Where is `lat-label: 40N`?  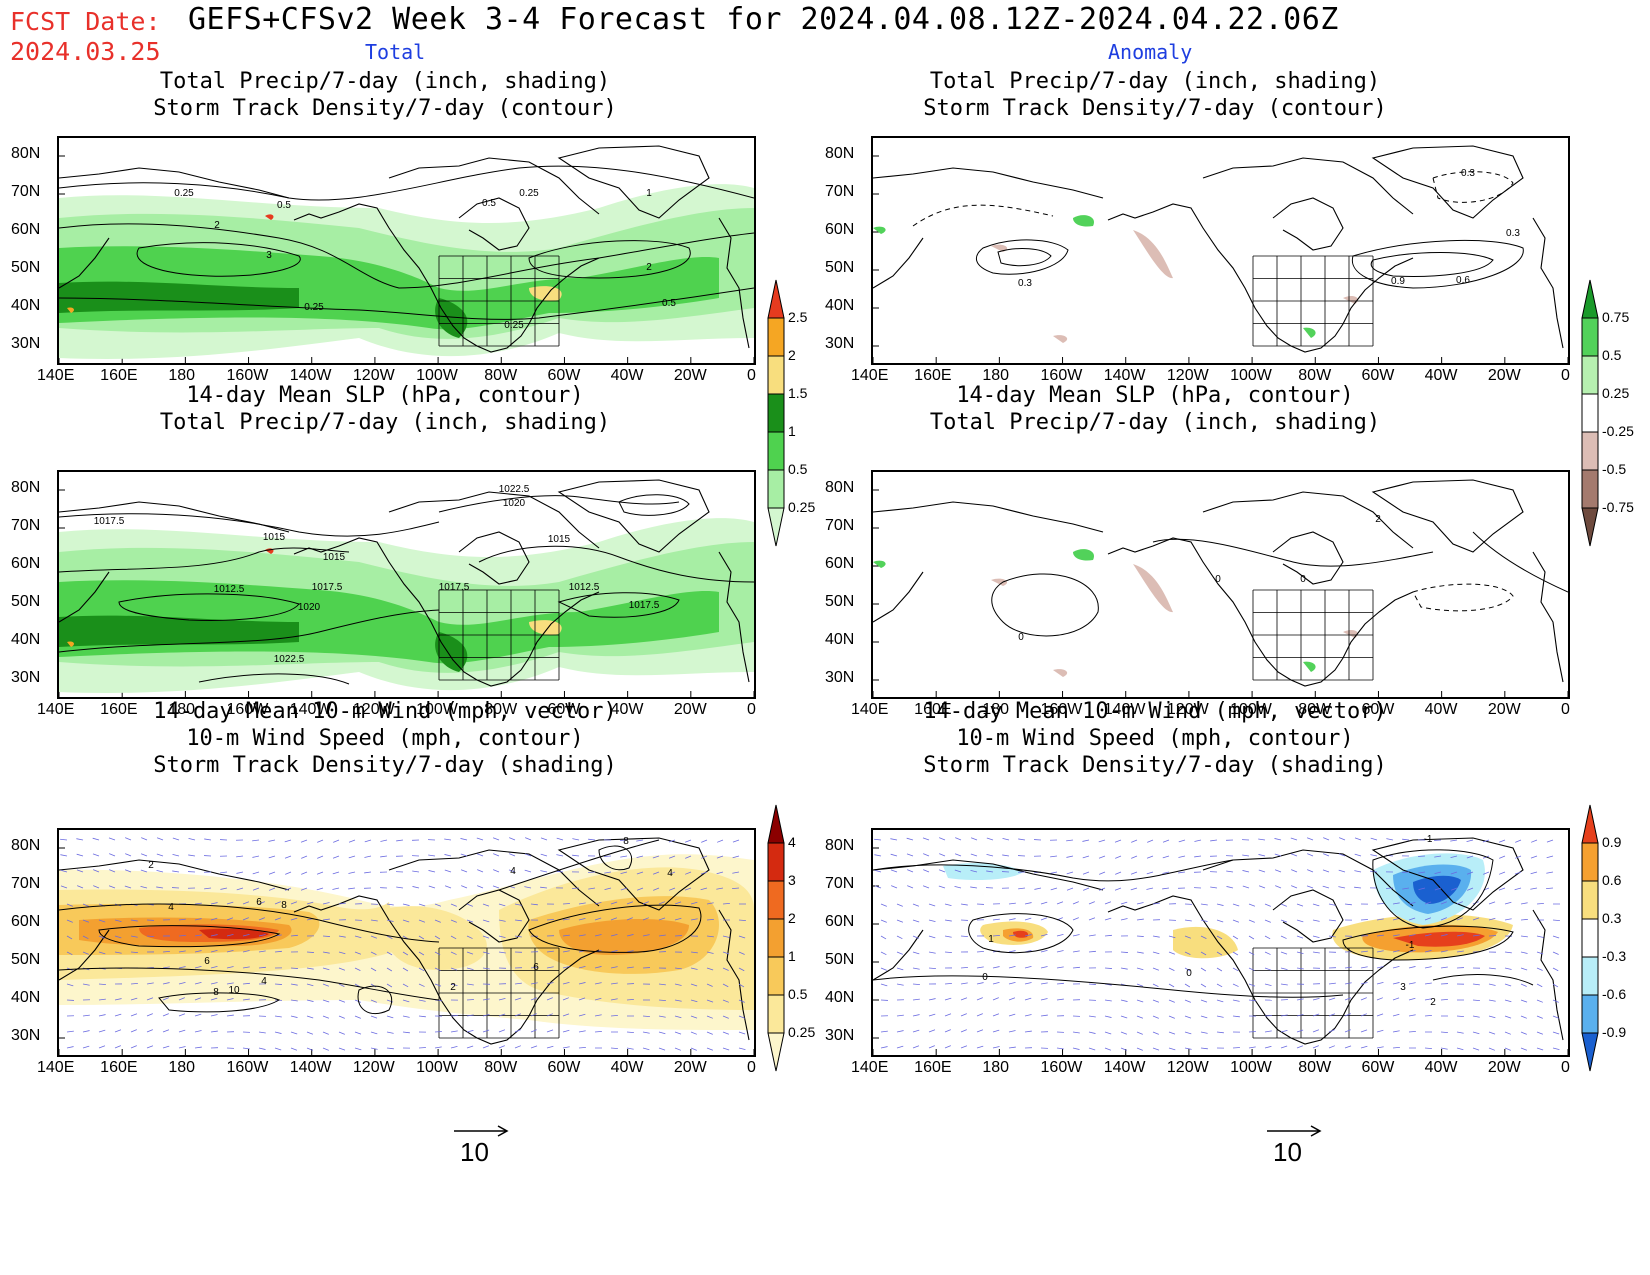 lat-label: 40N is located at coordinates (26, 997).